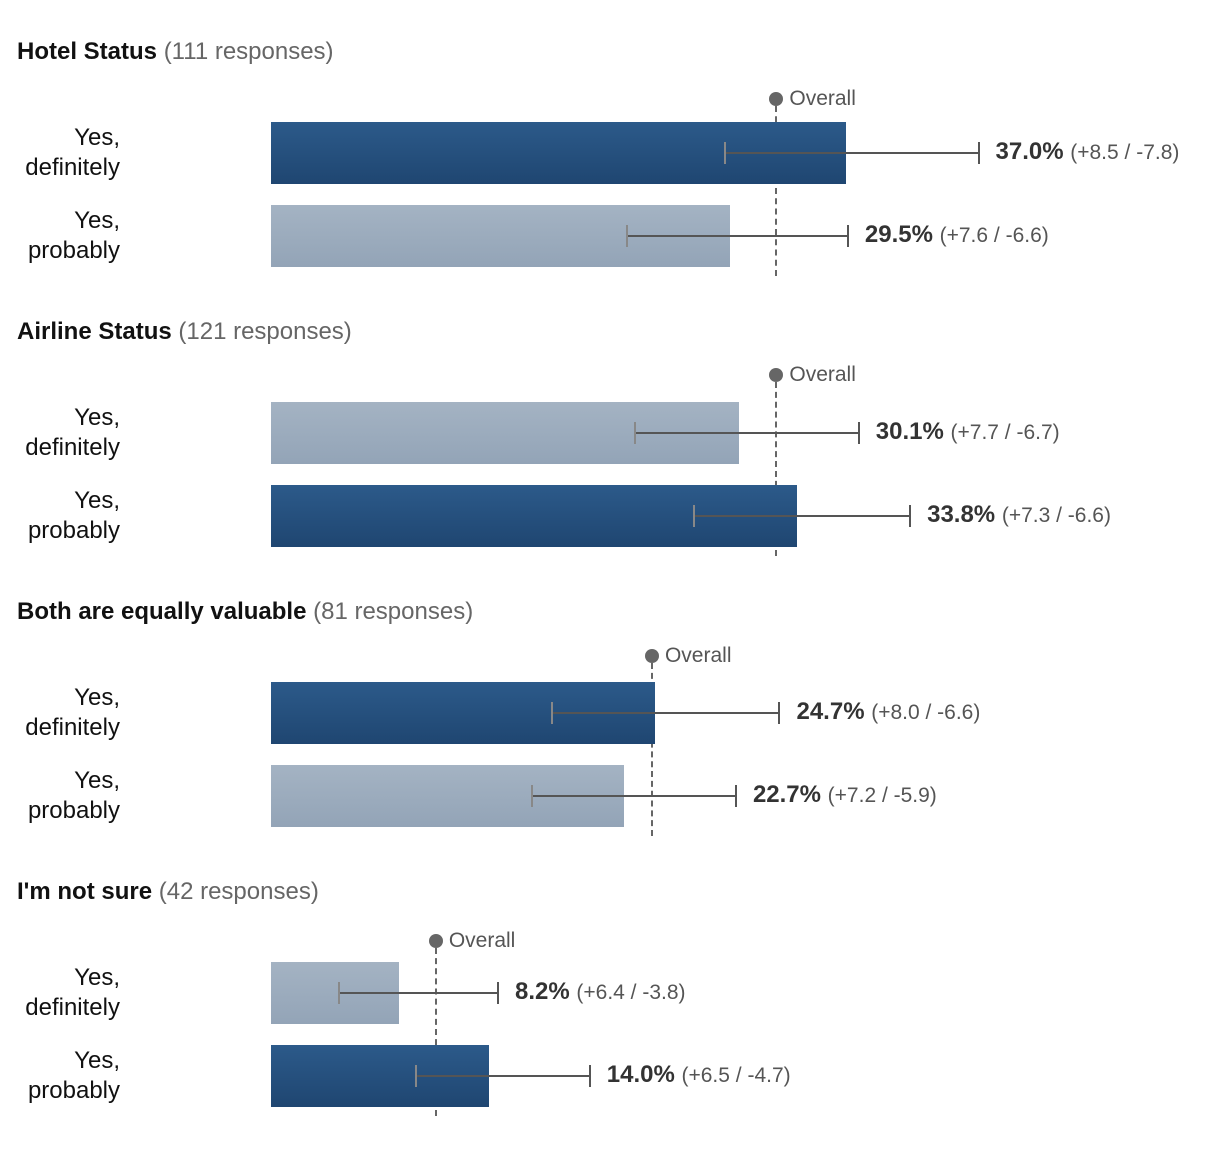  I want to click on value-label: 30.1% (+7.7 / -6.7), so click(968, 432).